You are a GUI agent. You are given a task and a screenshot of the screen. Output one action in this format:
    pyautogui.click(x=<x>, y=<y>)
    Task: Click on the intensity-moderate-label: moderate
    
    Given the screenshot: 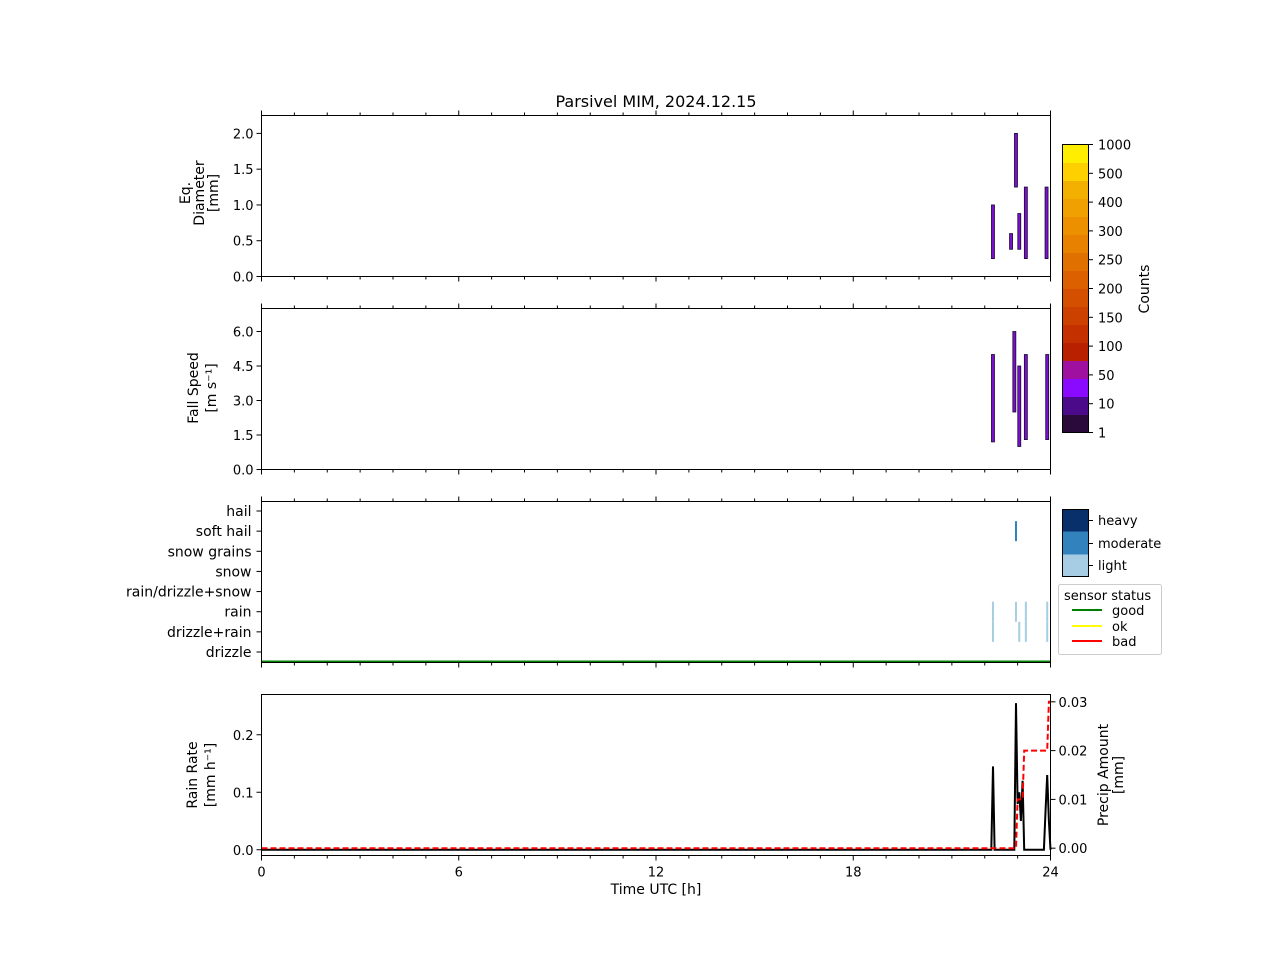 What is the action you would take?
    pyautogui.click(x=1129, y=544)
    